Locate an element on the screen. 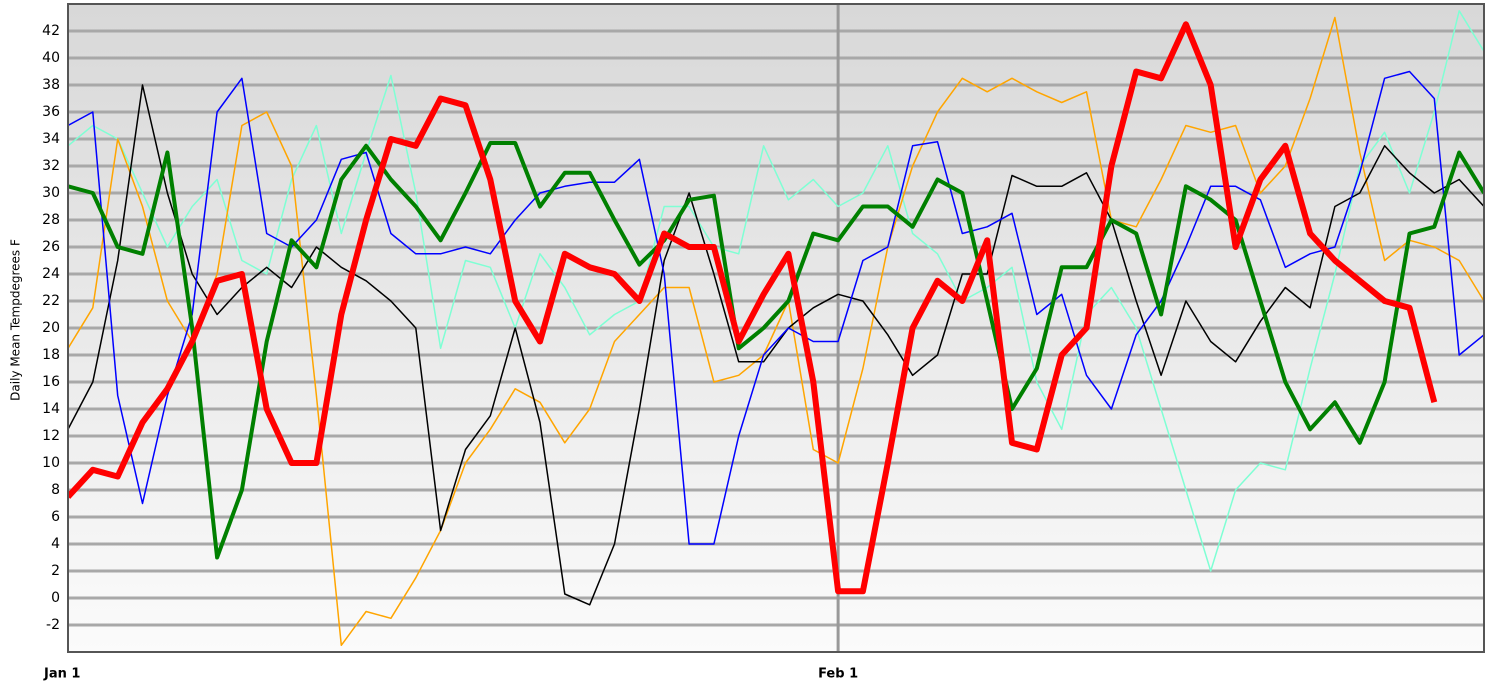 The height and width of the screenshot is (686, 1486). y-tick-label: 38 is located at coordinates (51, 85).